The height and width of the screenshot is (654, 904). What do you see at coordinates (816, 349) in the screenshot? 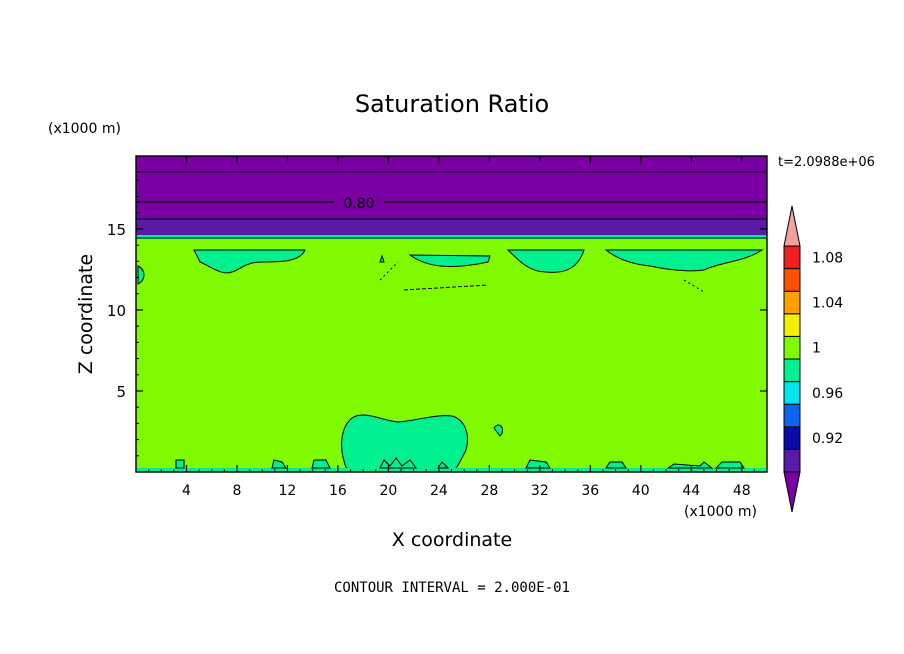
I see `colorbar-label: 1` at bounding box center [816, 349].